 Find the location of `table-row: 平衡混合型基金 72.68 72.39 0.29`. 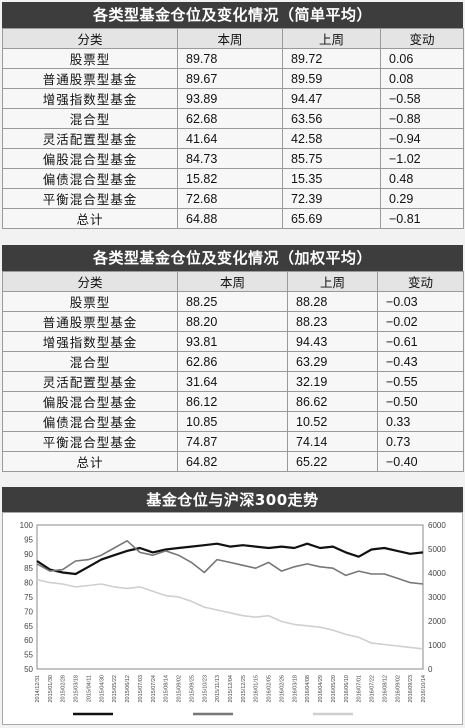

table-row: 平衡混合型基金 72.68 72.39 0.29 is located at coordinates (233, 198).